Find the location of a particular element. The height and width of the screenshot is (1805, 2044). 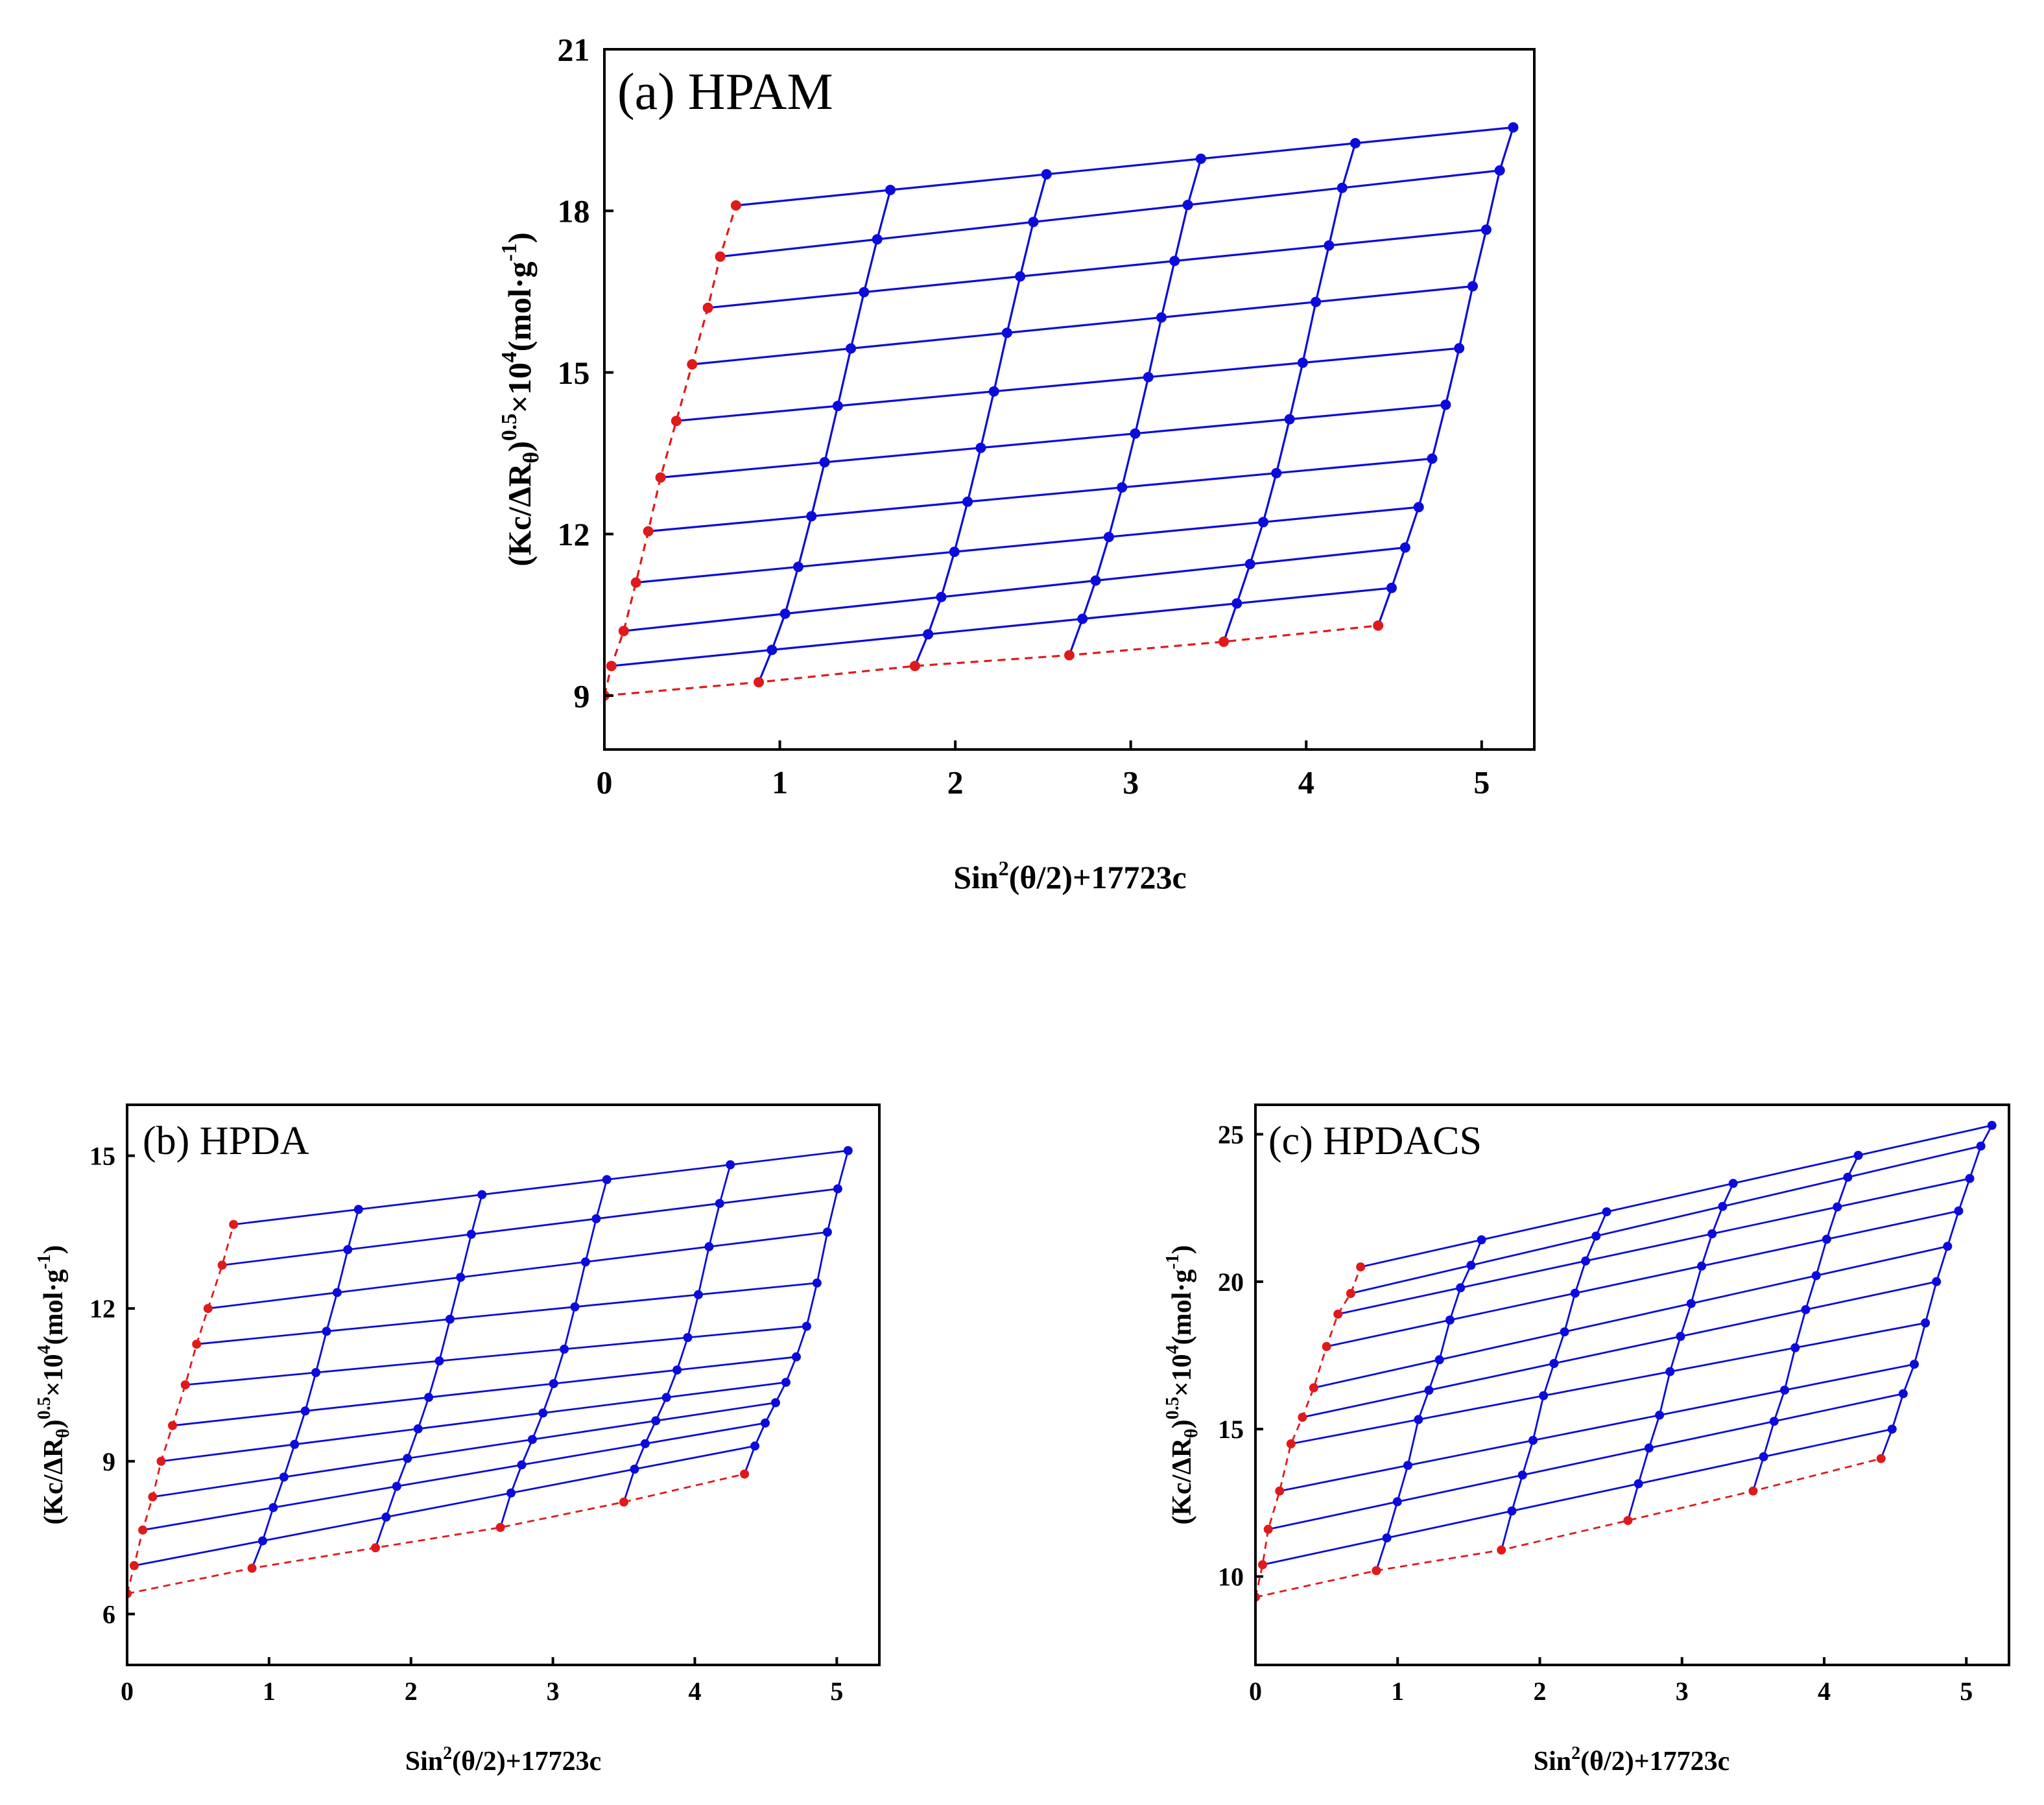

y-label-part: (mol·g is located at coordinates (1182, 1307).